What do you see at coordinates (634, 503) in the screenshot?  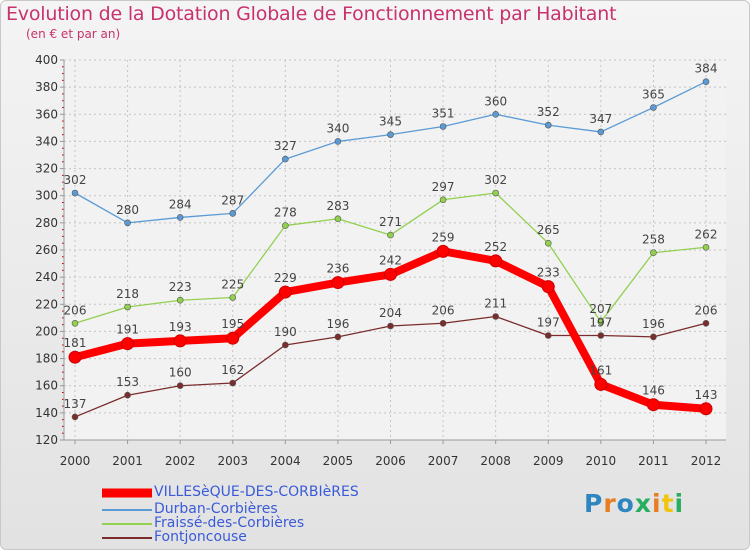 I see `proxiti-logo: Proxiti` at bounding box center [634, 503].